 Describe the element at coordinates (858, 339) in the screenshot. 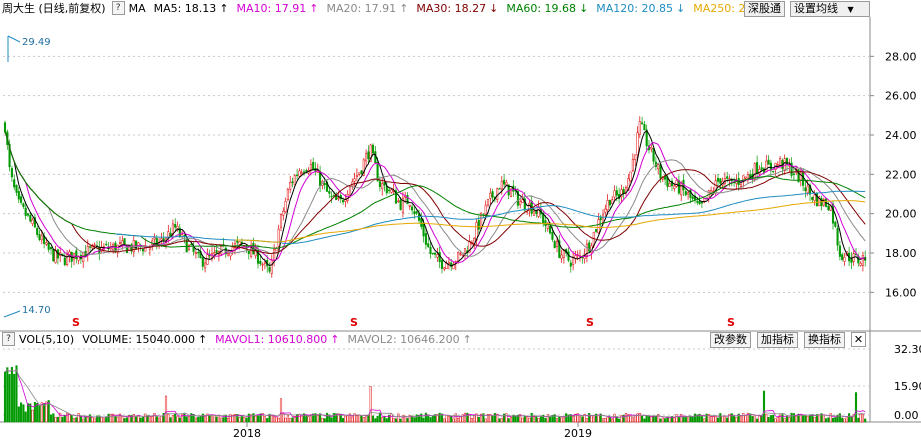

I see `close-icon: ✕` at that location.